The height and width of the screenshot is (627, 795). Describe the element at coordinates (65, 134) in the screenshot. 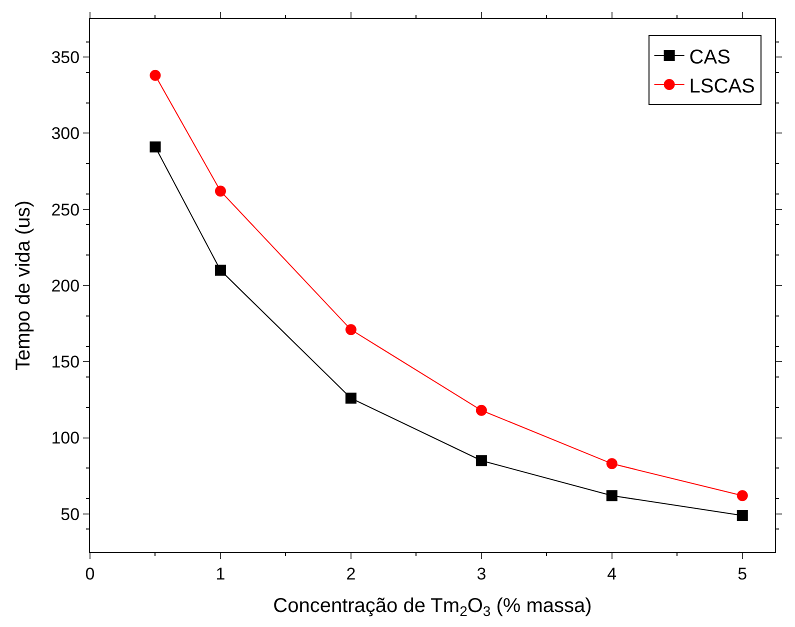

I see `y-tick-label: 300` at that location.